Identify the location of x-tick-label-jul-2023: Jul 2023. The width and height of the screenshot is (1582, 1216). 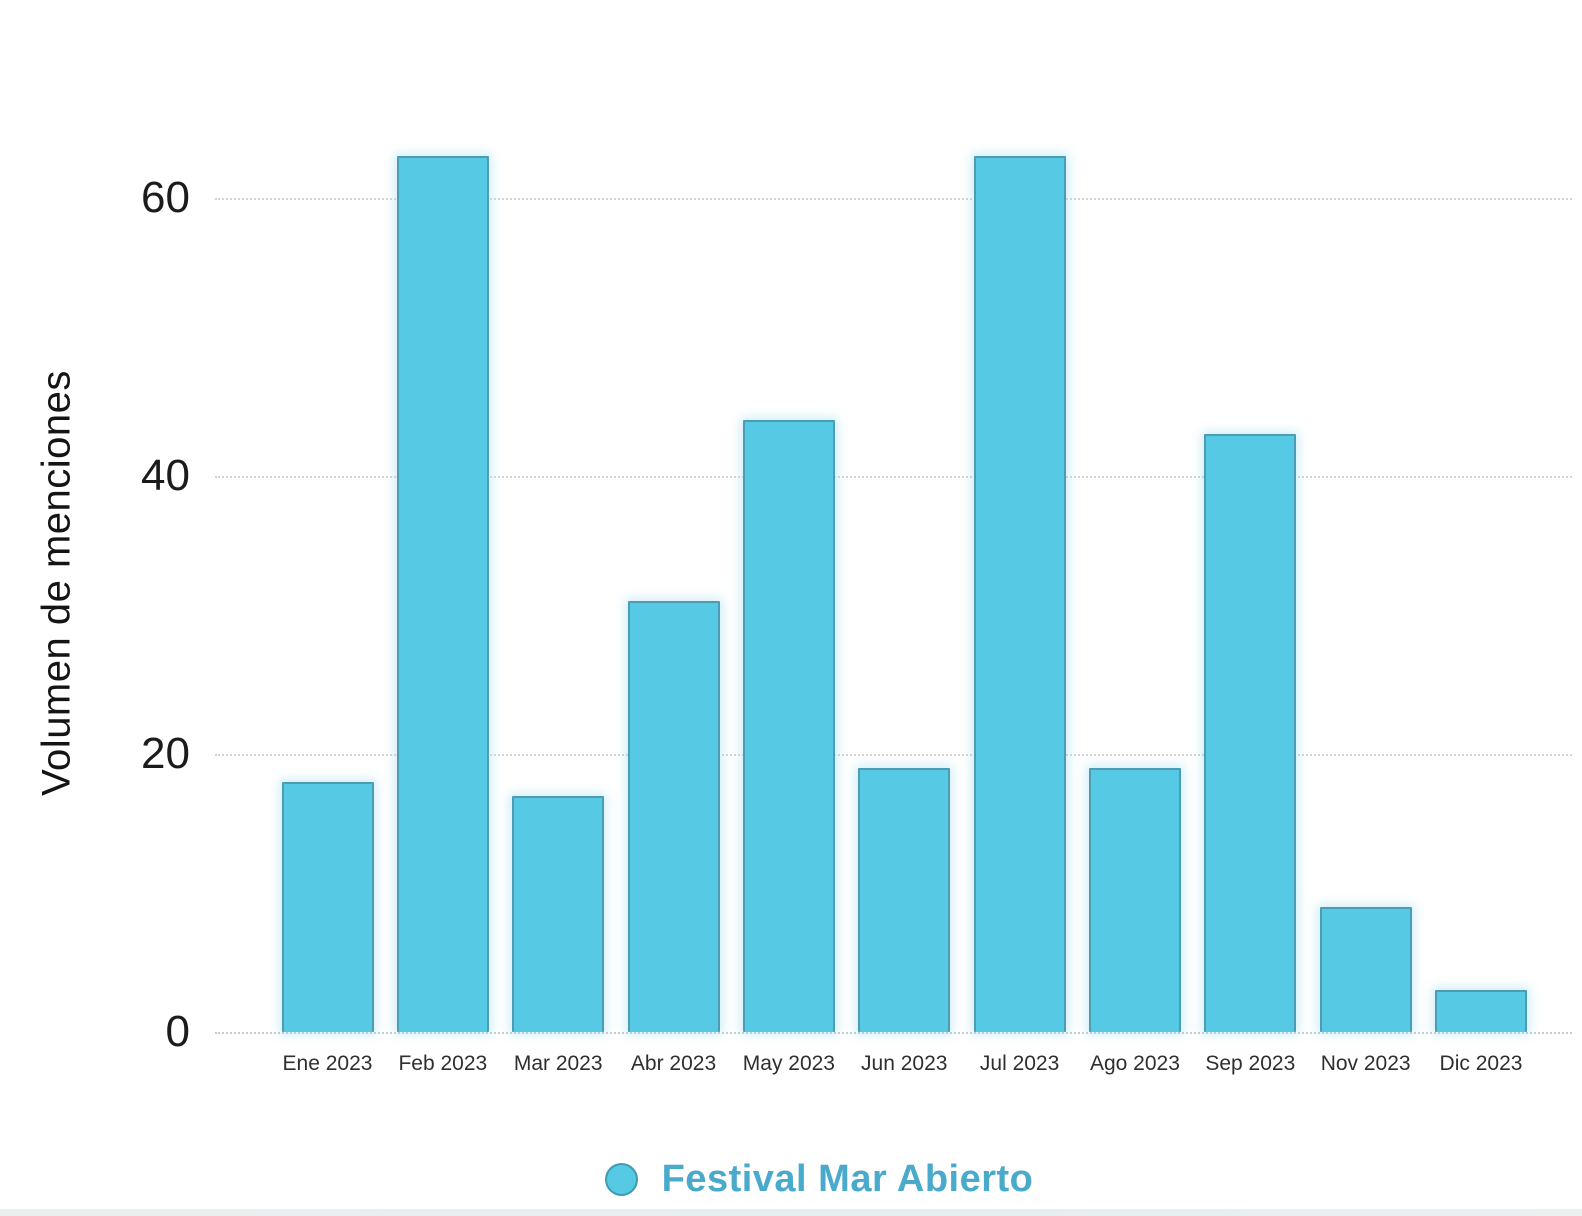
(1019, 1063).